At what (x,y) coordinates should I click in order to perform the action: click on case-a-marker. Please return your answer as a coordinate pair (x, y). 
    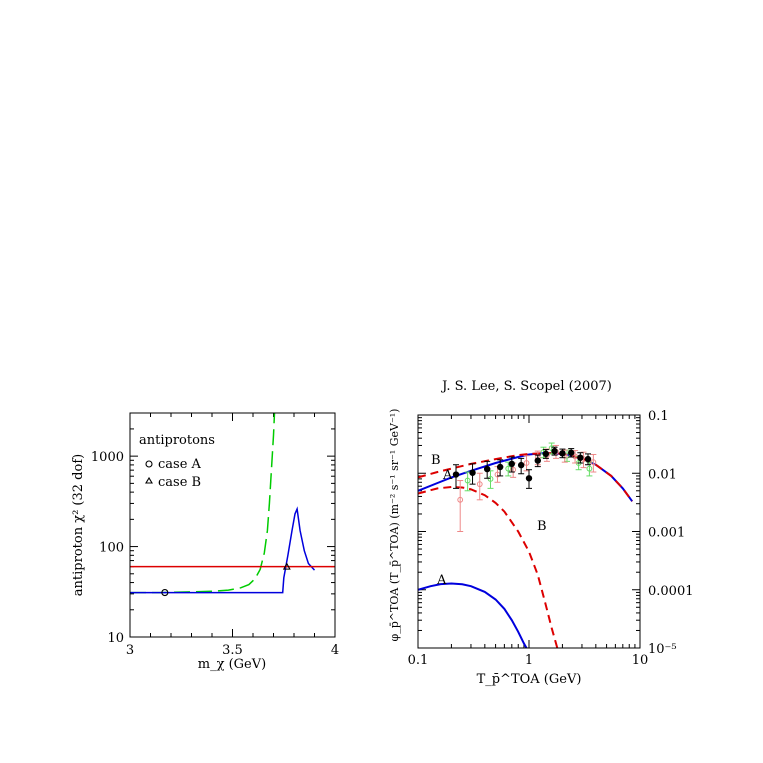
    Looking at the image, I should click on (165, 593).